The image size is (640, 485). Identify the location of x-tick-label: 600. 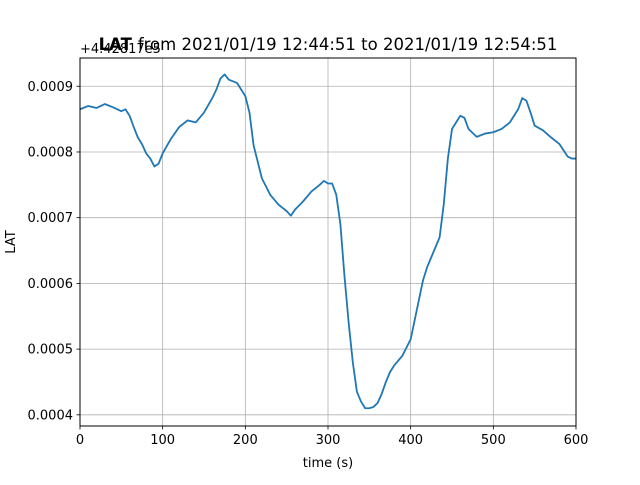
(576, 440).